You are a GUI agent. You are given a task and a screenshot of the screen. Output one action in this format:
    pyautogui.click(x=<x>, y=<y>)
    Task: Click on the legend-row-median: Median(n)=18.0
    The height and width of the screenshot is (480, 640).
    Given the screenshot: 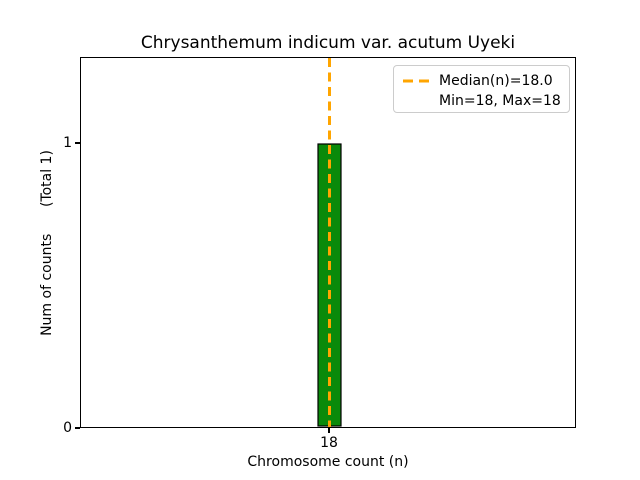 What is the action you would take?
    pyautogui.click(x=482, y=81)
    